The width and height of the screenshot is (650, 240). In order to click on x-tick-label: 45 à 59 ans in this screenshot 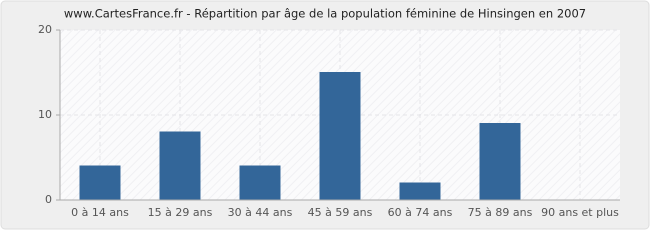, I will do `click(340, 212)`.